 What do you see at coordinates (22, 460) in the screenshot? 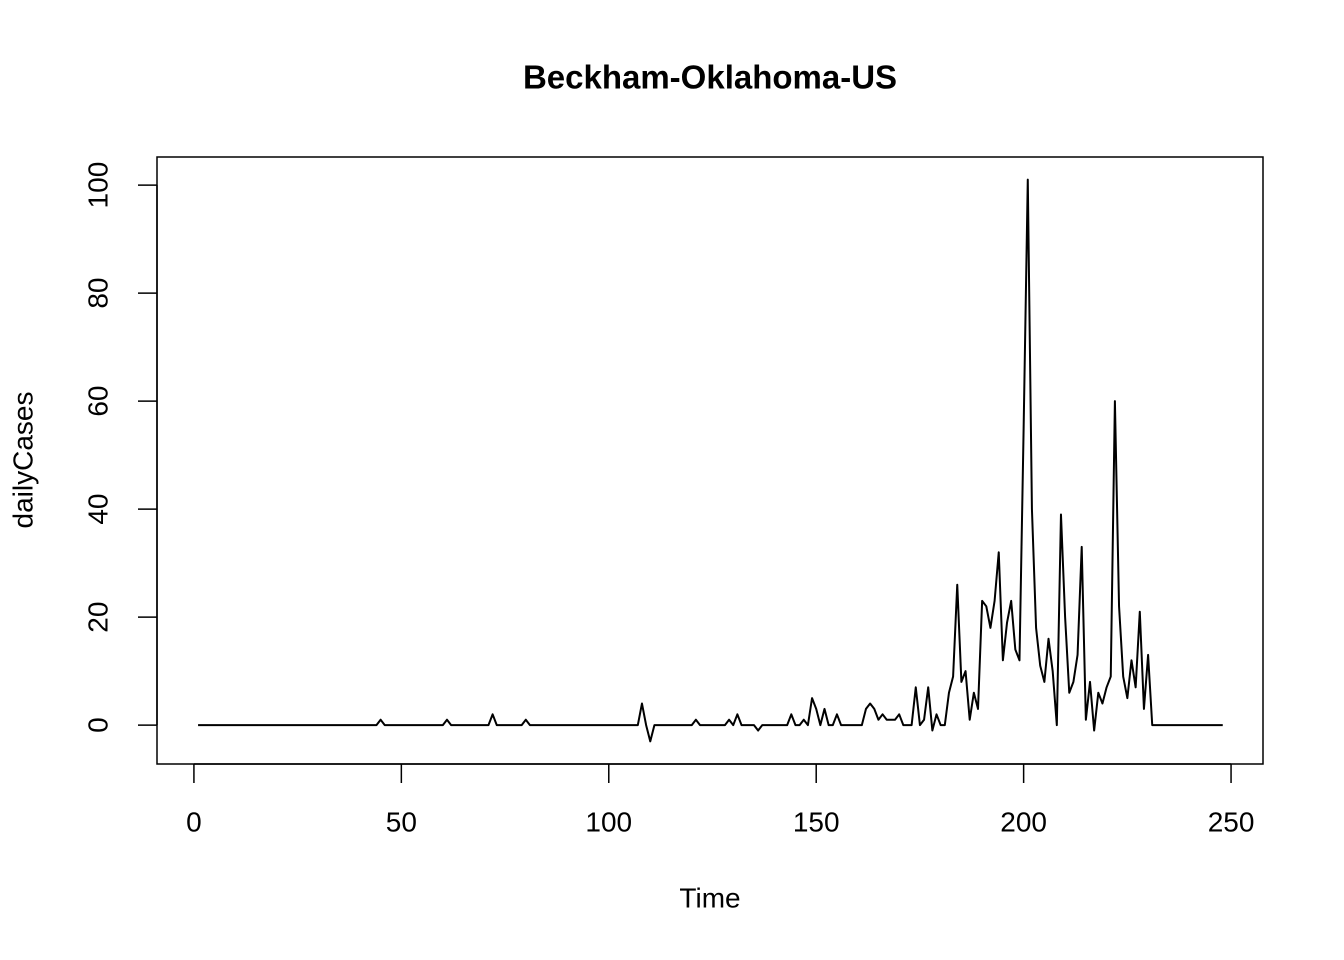
I see `y-axis-label: dailyCases` at bounding box center [22, 460].